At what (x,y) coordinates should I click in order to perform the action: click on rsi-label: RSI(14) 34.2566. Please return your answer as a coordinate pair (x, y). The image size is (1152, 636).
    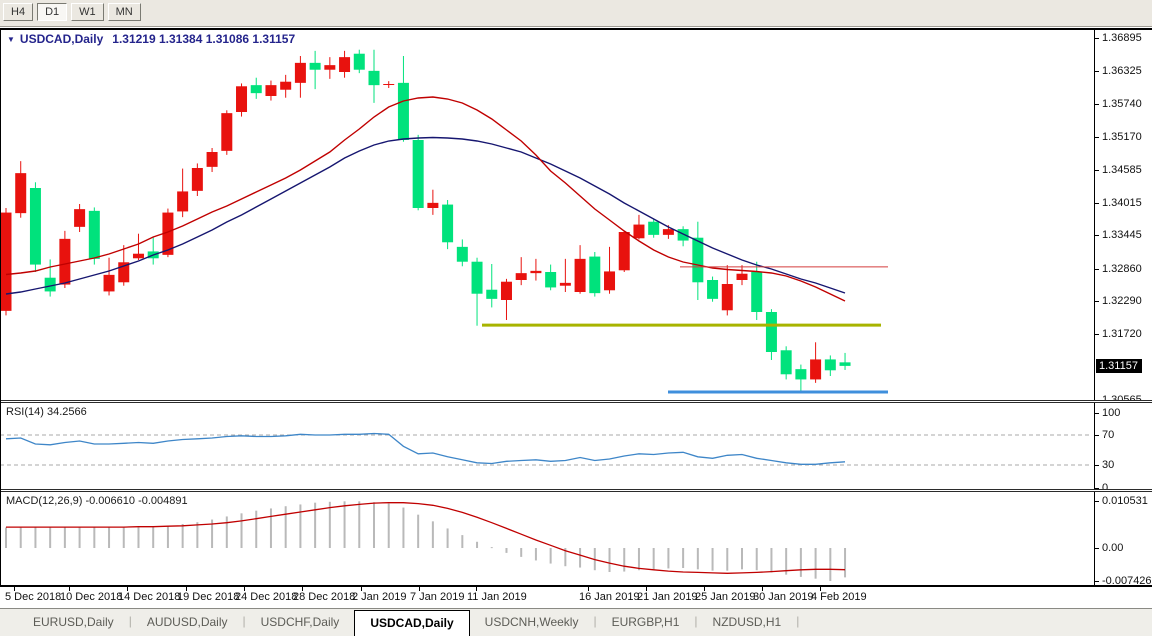
    Looking at the image, I should click on (46, 412).